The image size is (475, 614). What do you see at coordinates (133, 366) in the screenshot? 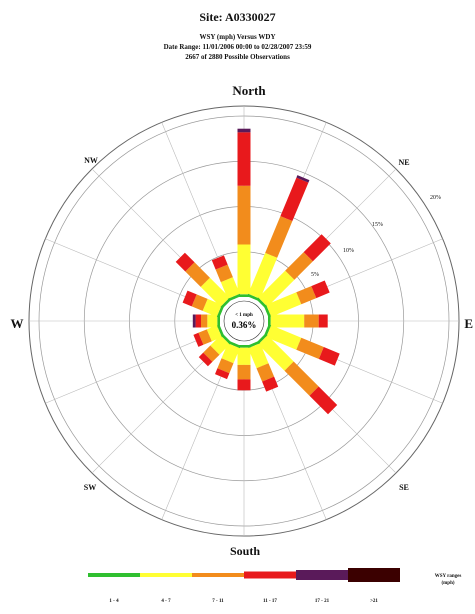
I see `spoke` at bounding box center [133, 366].